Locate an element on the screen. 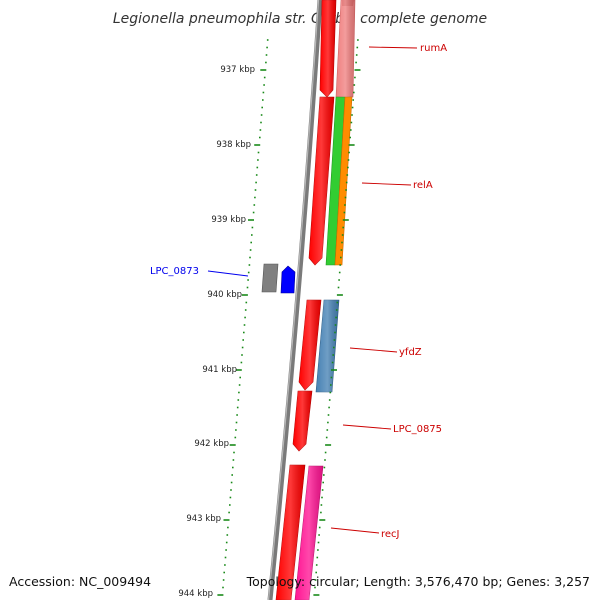  kbp-label-942: 942 kbp is located at coordinates (211, 444).